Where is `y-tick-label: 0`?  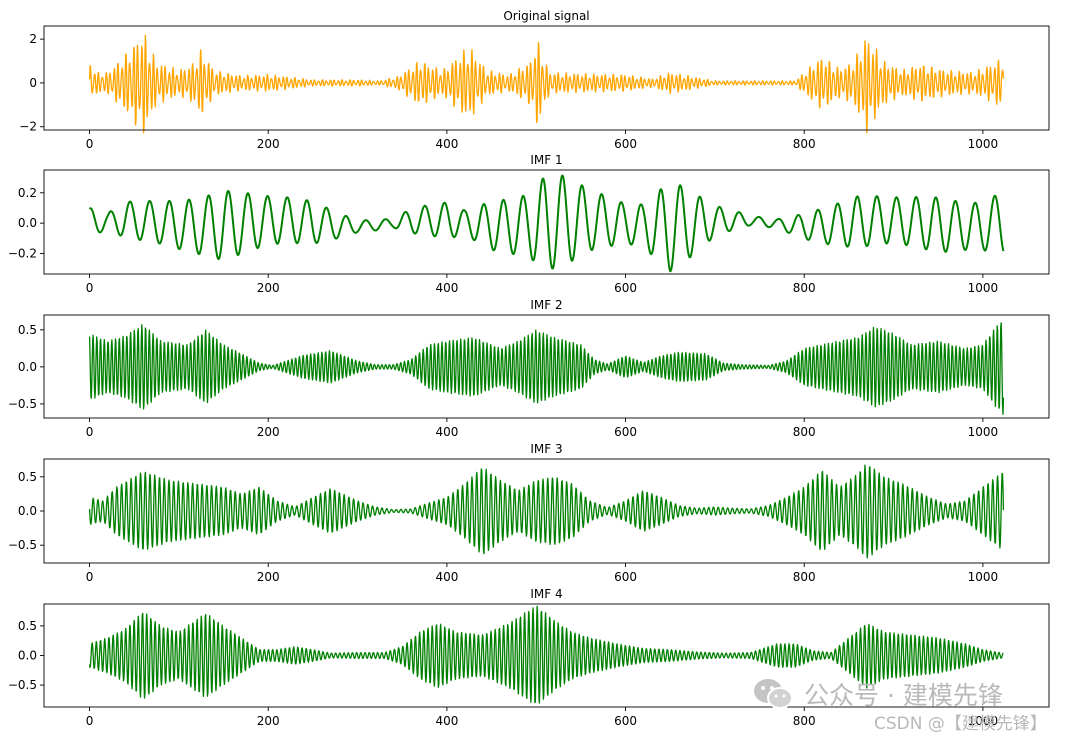 y-tick-label: 0 is located at coordinates (33, 83).